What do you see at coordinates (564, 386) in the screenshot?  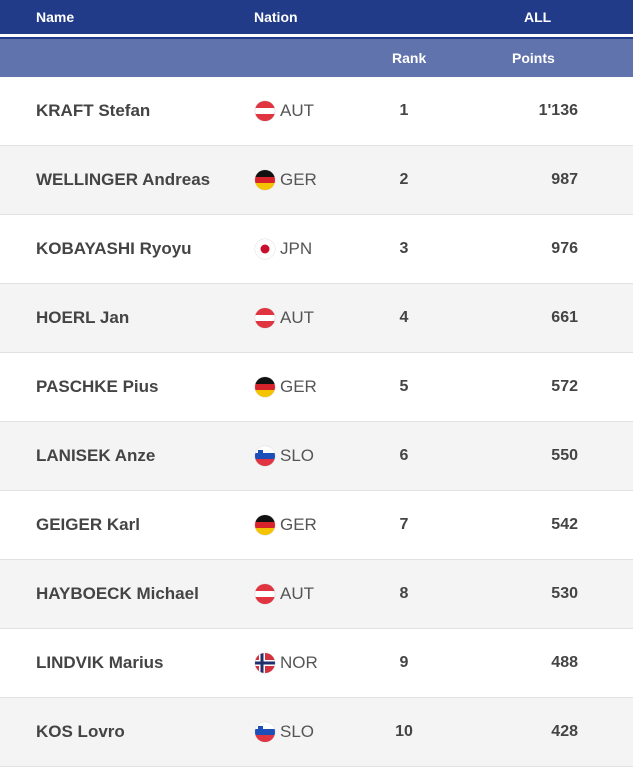 I see `points: 572` at bounding box center [564, 386].